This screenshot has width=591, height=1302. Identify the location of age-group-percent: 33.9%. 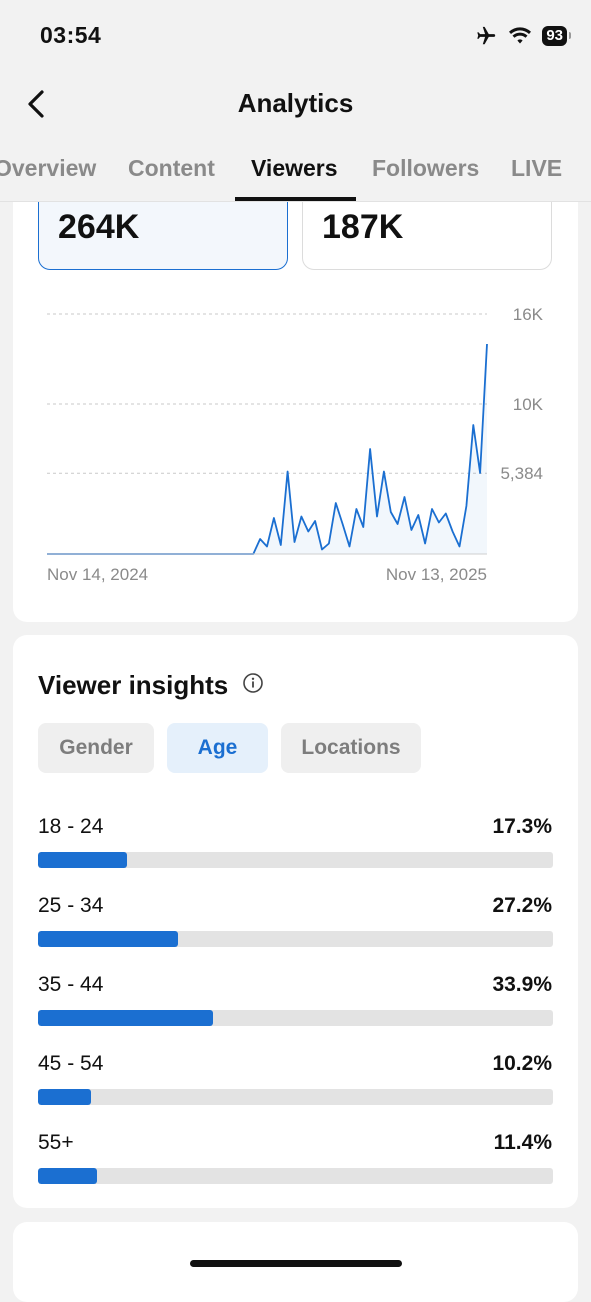
(522, 984).